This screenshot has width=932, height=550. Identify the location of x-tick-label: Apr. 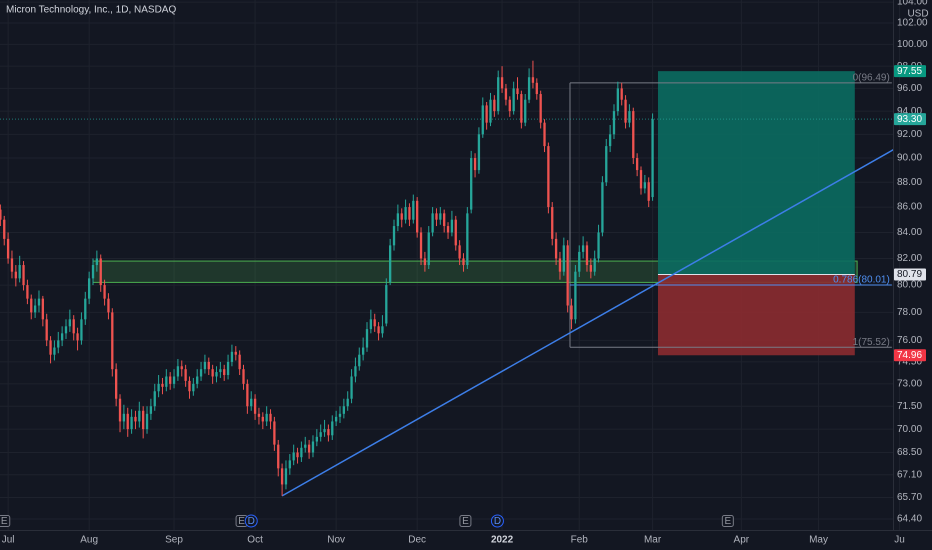
(742, 540).